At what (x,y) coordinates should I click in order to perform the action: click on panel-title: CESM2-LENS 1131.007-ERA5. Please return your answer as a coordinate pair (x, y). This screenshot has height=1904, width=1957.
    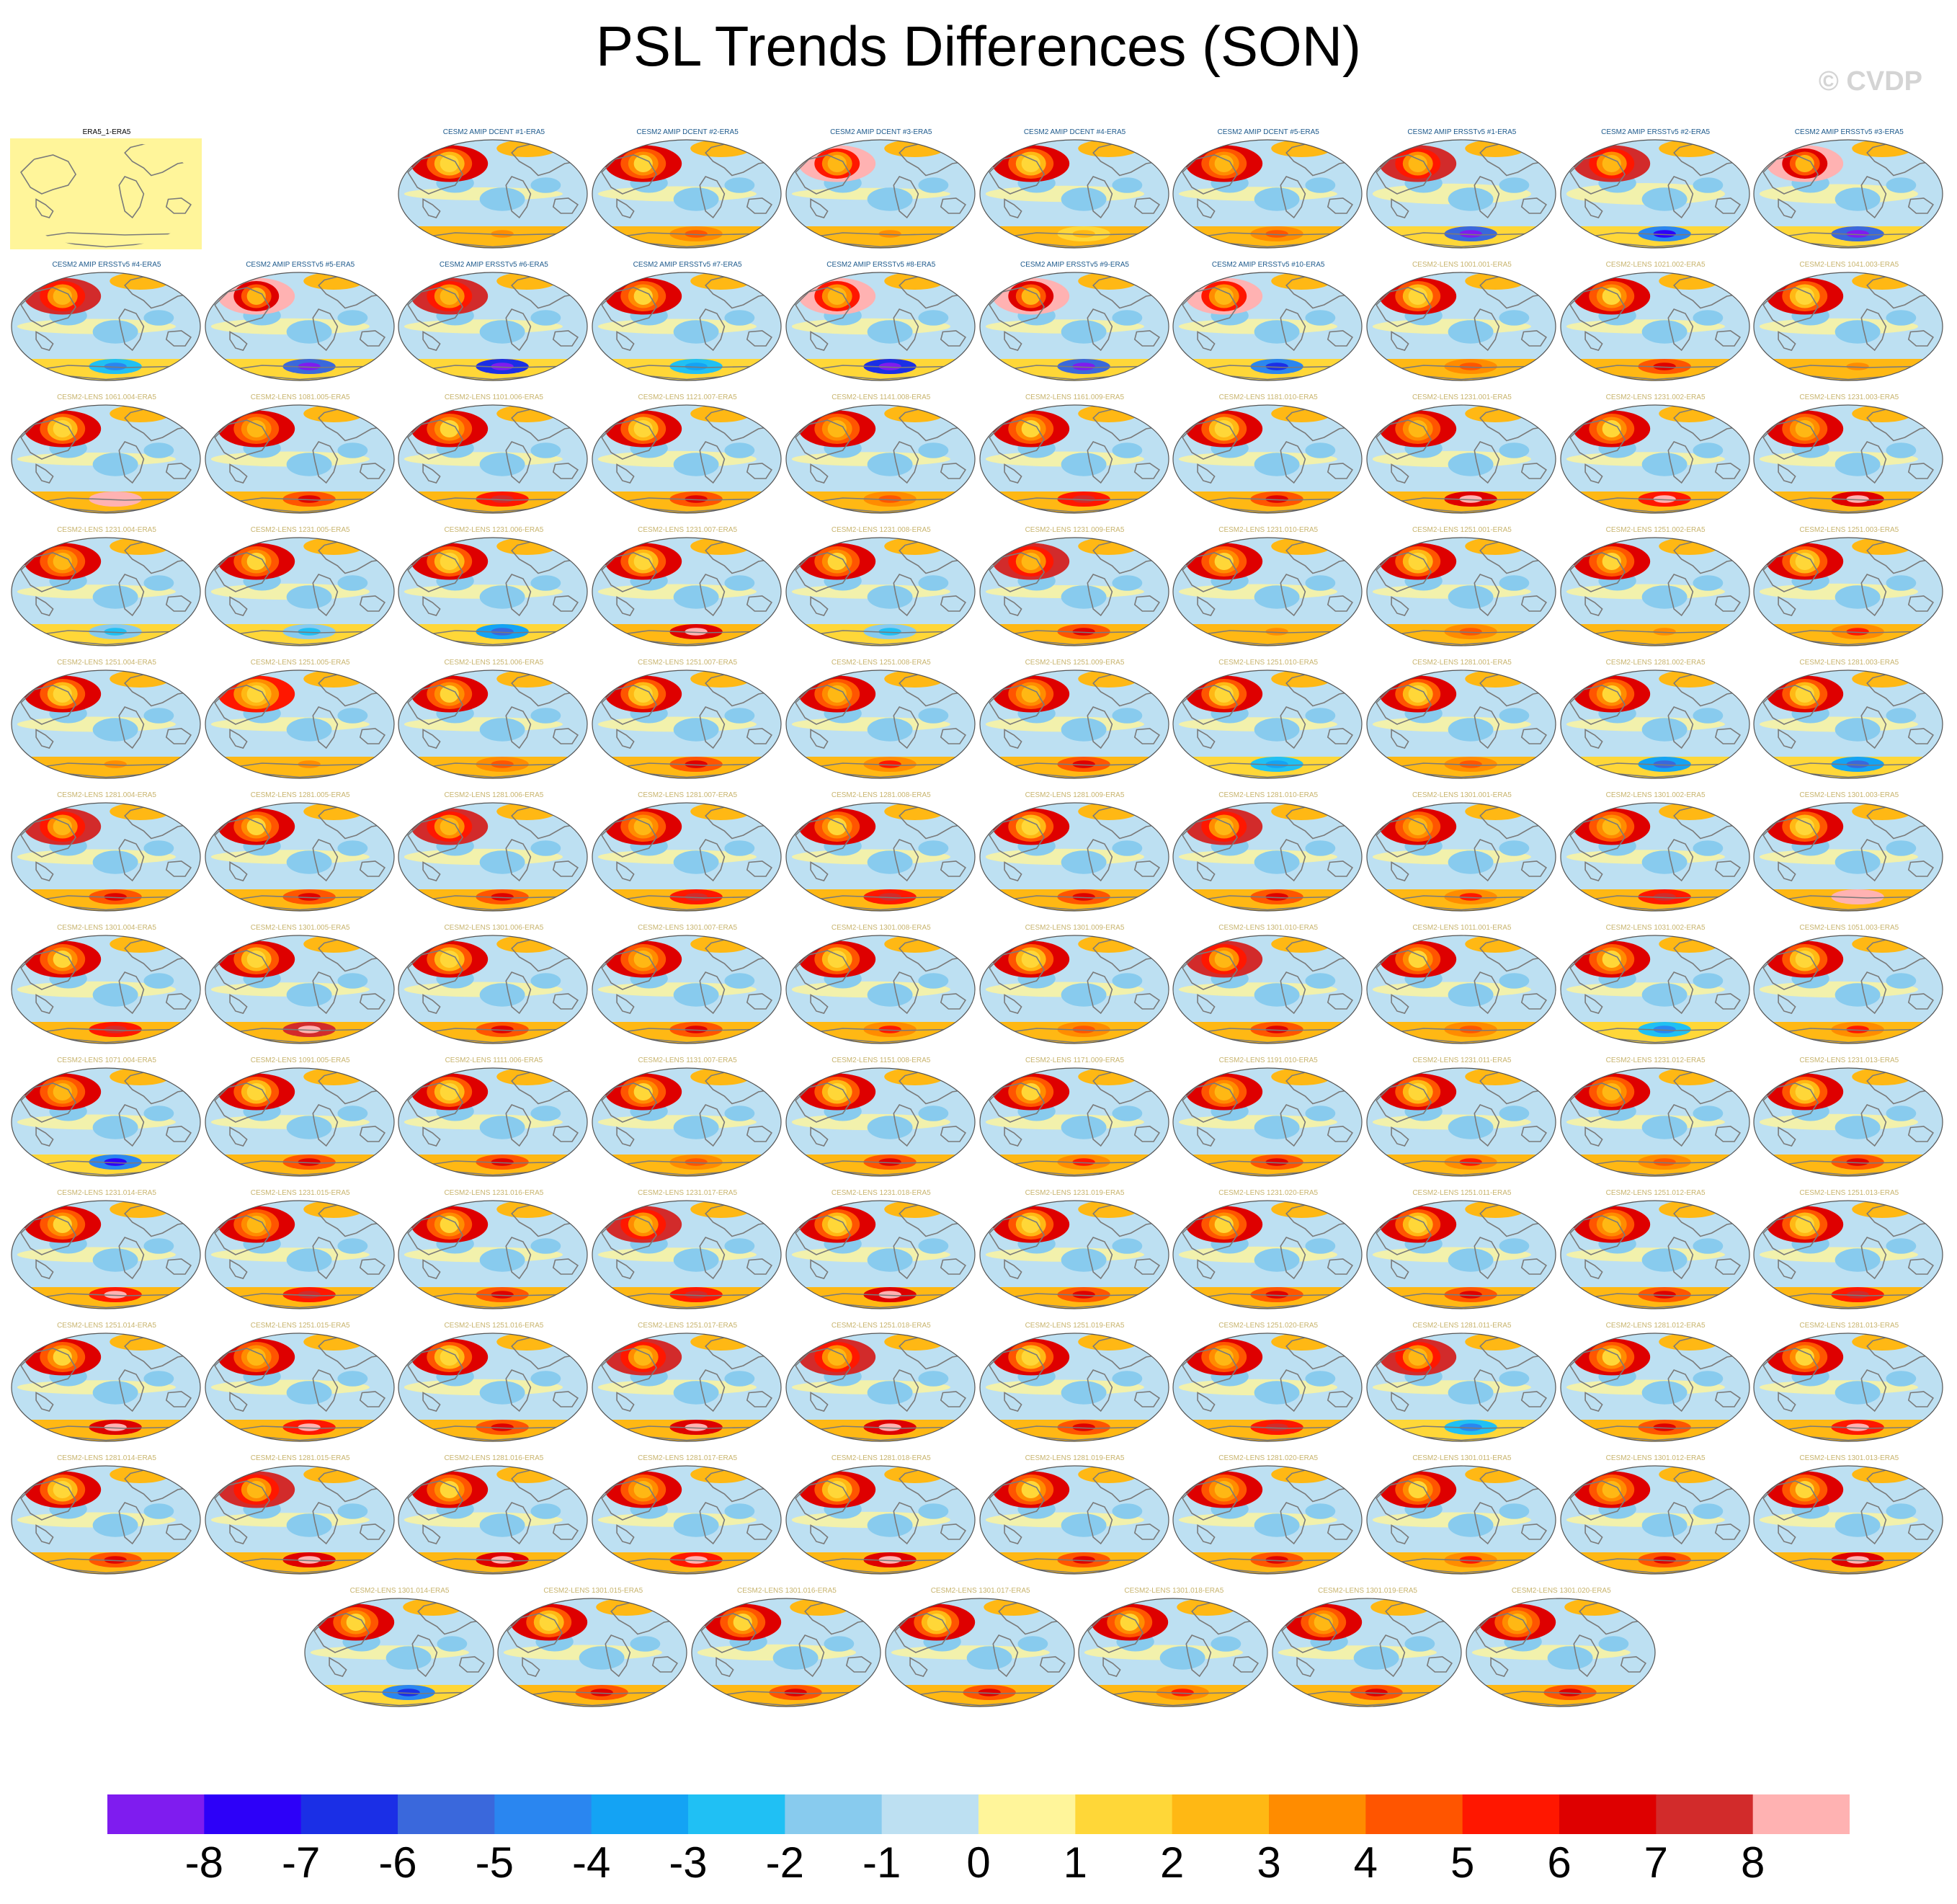
    Looking at the image, I should click on (687, 1060).